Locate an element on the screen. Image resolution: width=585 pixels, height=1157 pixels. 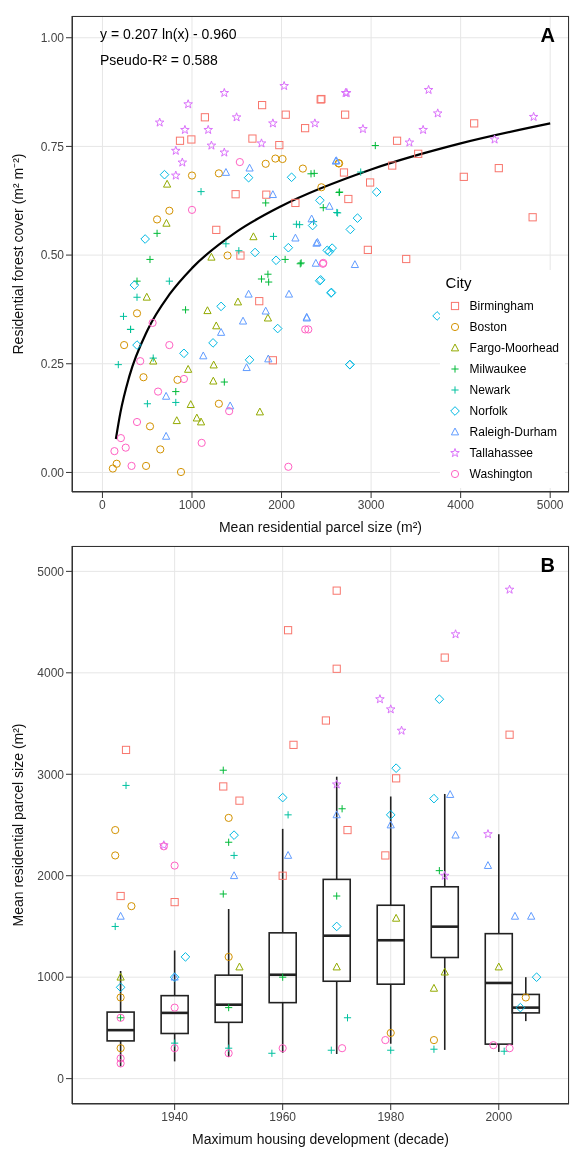
y-tick-label: 0.50 is located at coordinates (52, 255).